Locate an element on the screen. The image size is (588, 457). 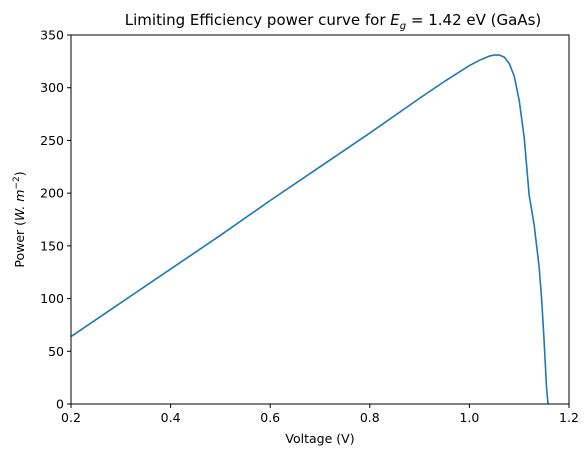
x-axis-label: Voltage (V) is located at coordinates (319, 438).